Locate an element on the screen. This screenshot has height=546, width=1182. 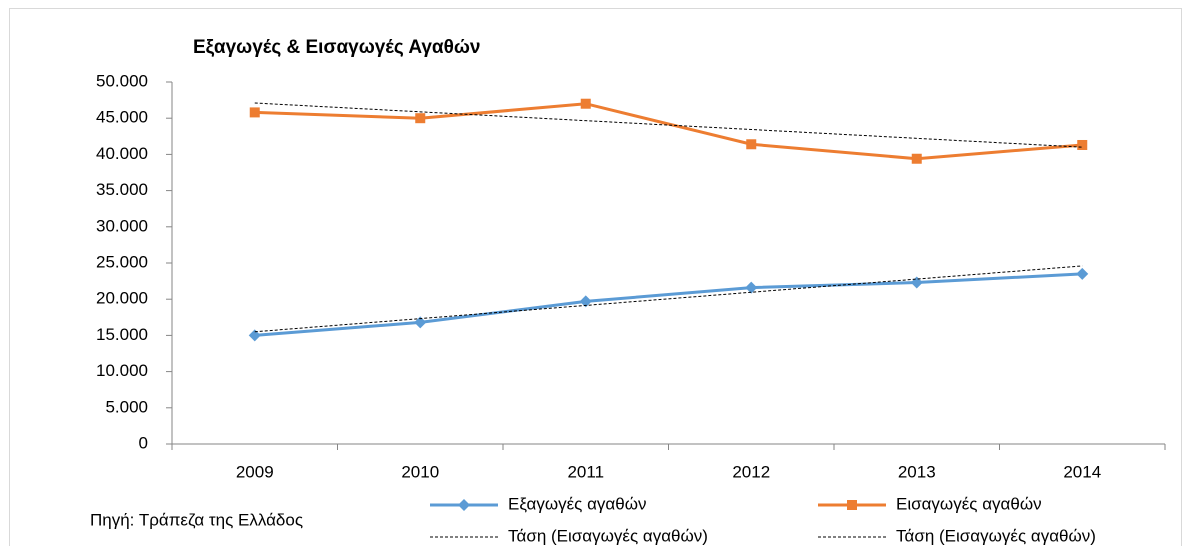
source-note: Πηγή: Τράπεζα της Ελλάδος is located at coordinates (196, 519).